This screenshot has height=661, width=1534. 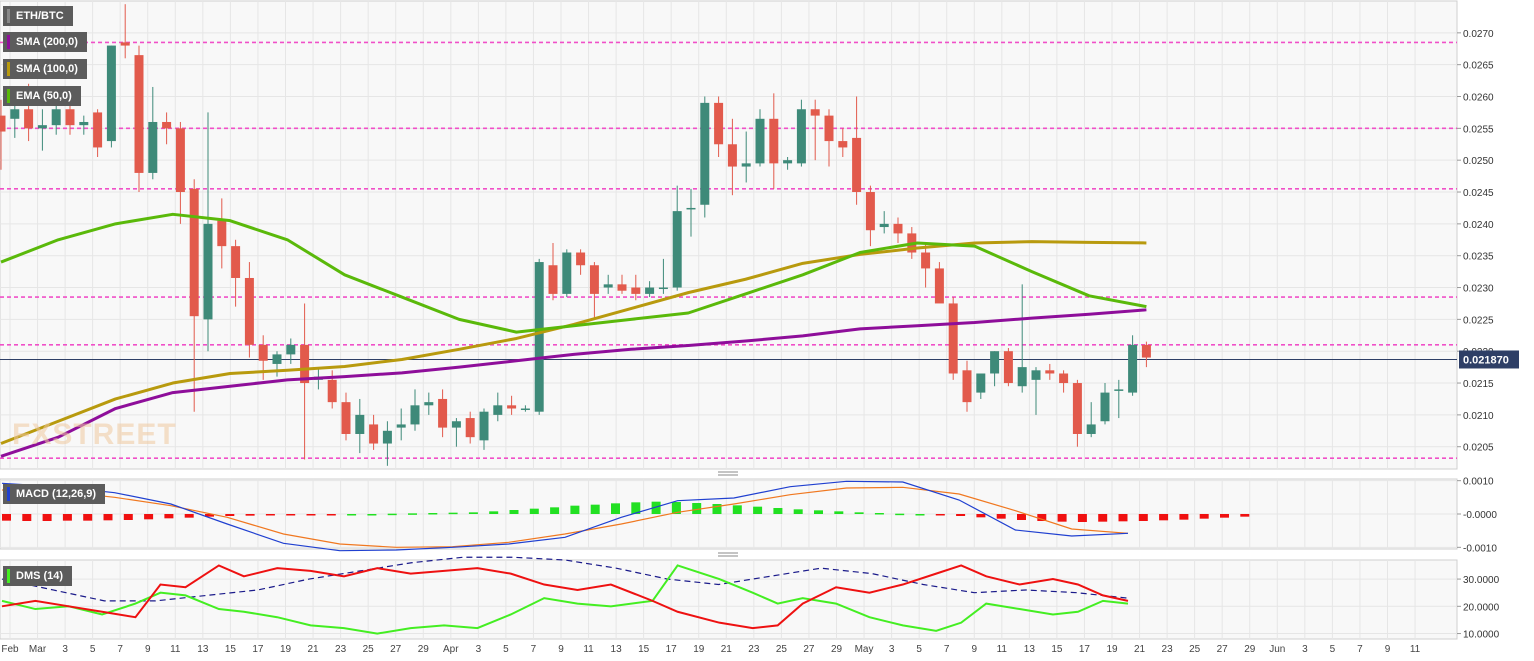 I want to click on ema50-line, so click(x=573, y=273).